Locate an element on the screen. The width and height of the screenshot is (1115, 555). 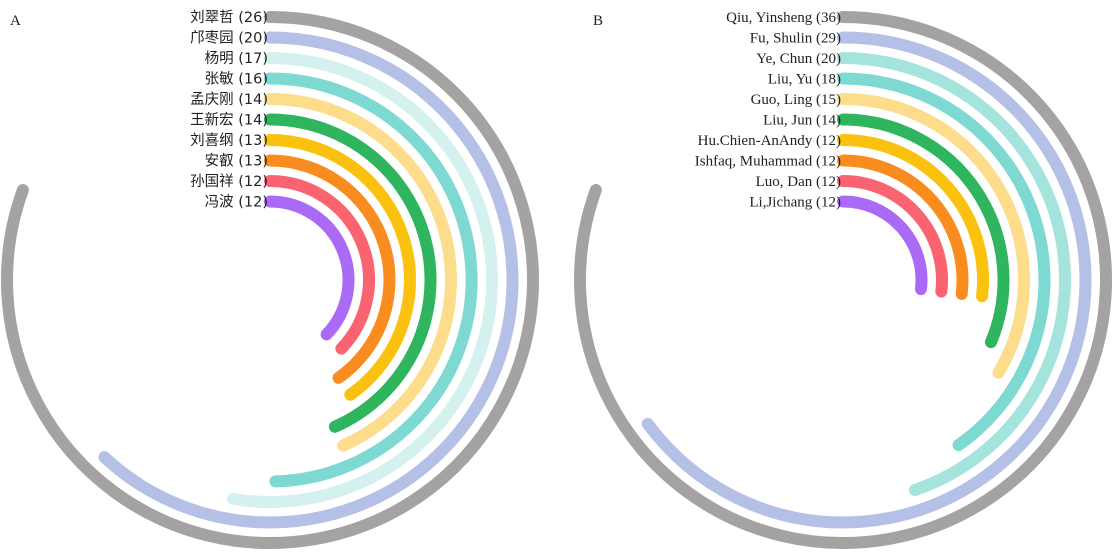
panel-a-bar-label-5: 孟庆刚 (14) is located at coordinates (229, 99).